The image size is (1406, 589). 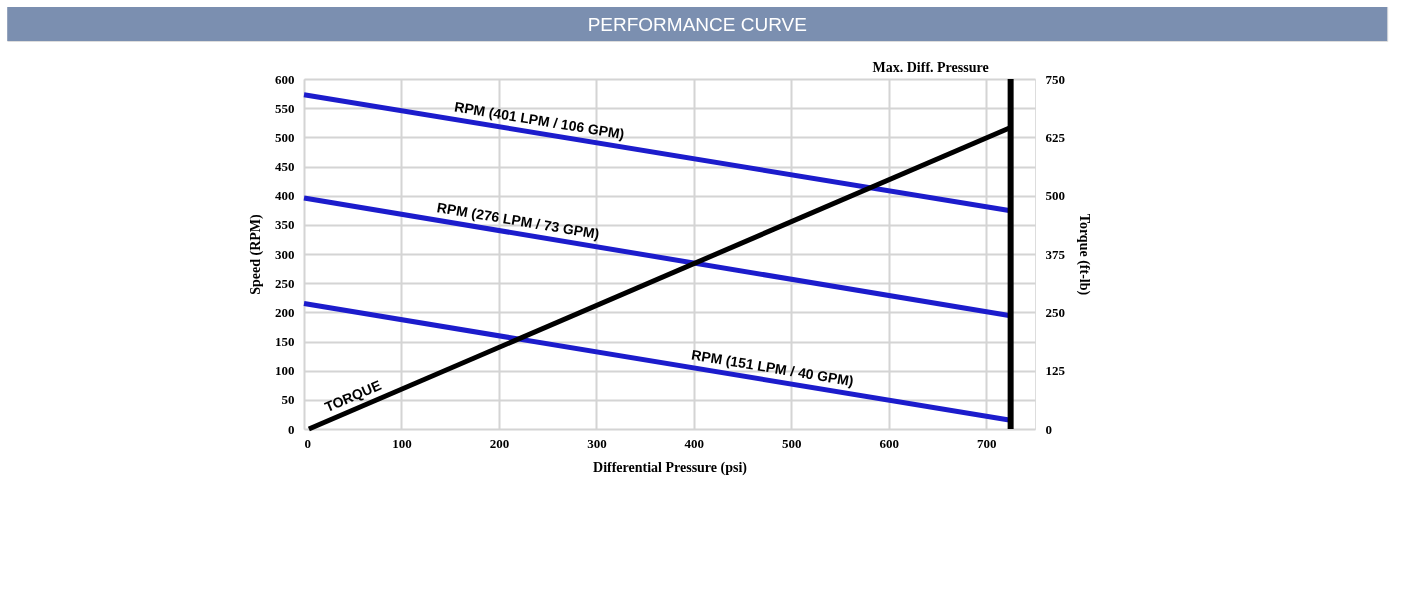 What do you see at coordinates (285, 166) in the screenshot?
I see `y-tick-label: 450` at bounding box center [285, 166].